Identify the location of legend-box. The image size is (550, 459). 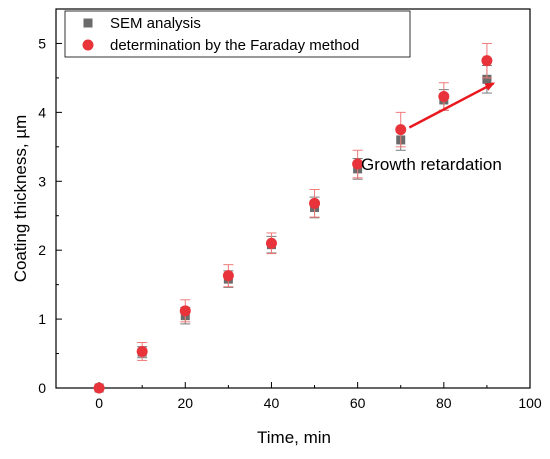
(237, 34).